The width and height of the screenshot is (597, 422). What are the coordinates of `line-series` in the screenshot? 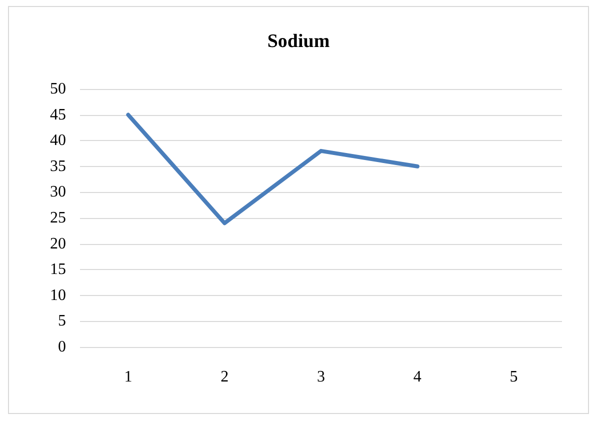 It's located at (273, 169).